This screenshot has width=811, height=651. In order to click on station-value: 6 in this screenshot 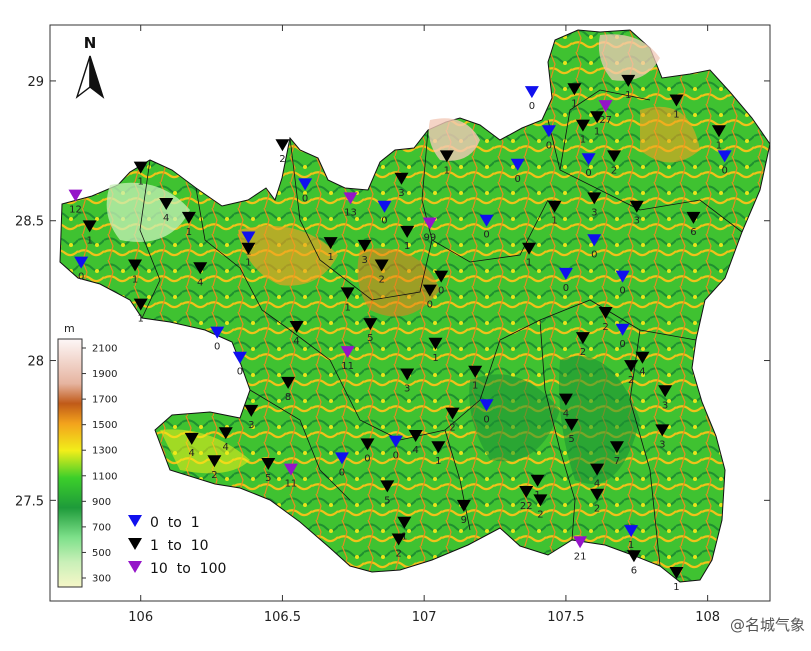, I will do `click(634, 570)`.